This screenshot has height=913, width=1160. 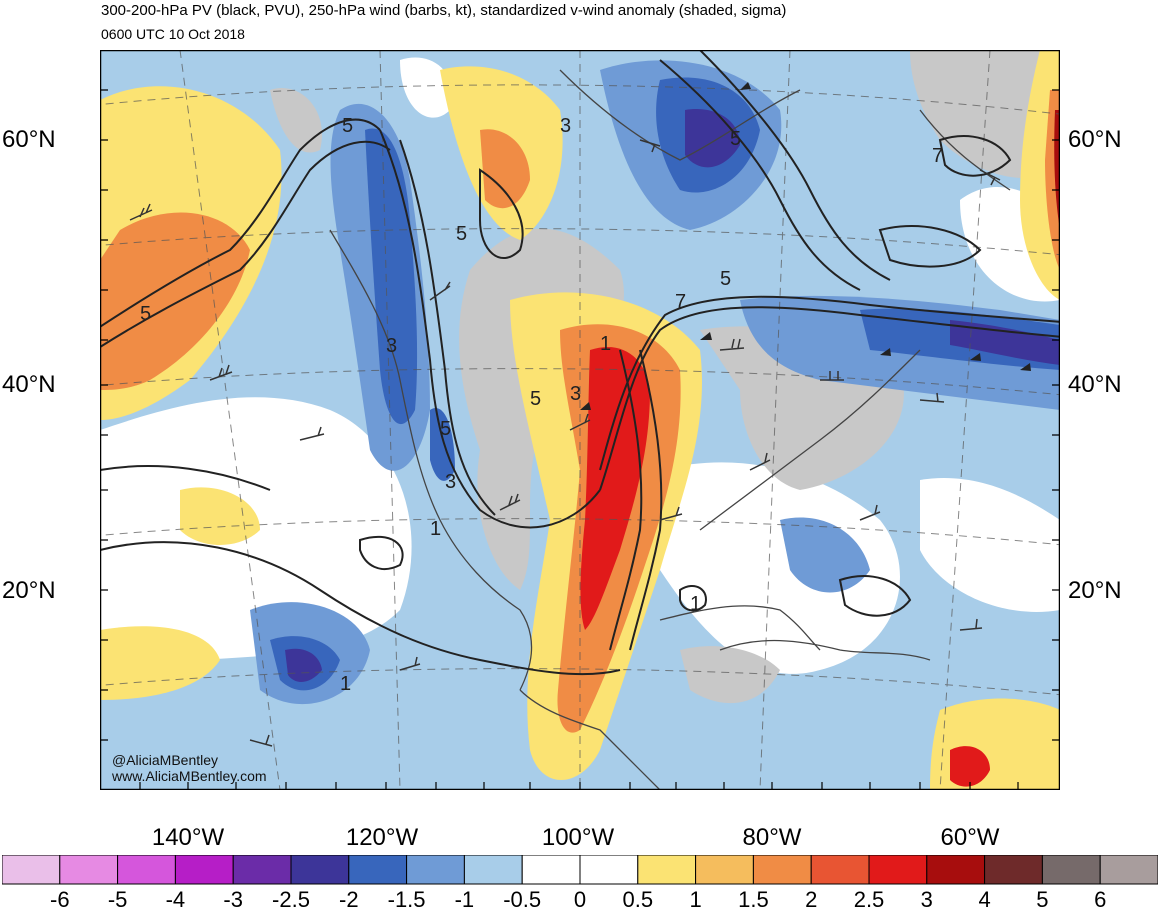 What do you see at coordinates (464, 899) in the screenshot?
I see `colorbar-tick-label: -1` at bounding box center [464, 899].